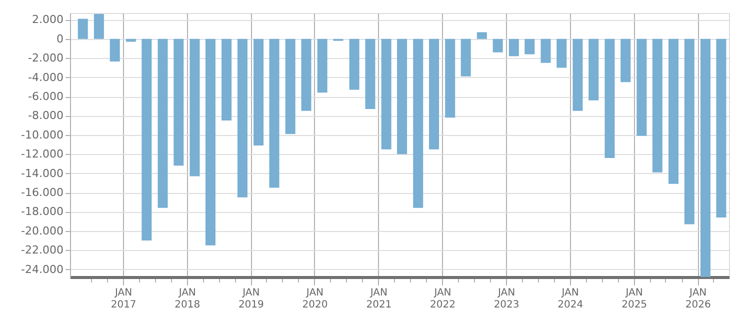 The width and height of the screenshot is (751, 313). What do you see at coordinates (48, 19) in the screenshot?
I see `y-tick-label: 2.000` at bounding box center [48, 19].